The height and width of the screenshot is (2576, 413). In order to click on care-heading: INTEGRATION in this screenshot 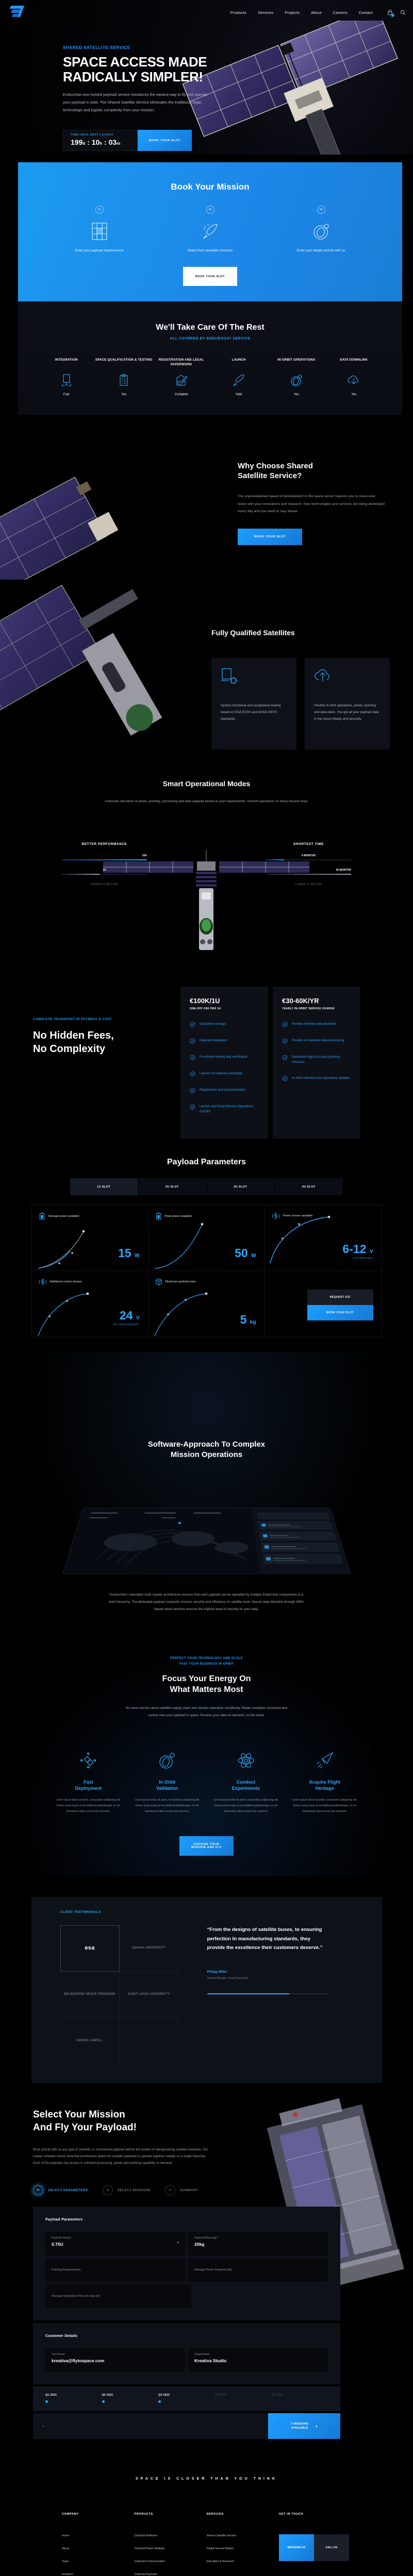, I will do `click(66, 360)`.